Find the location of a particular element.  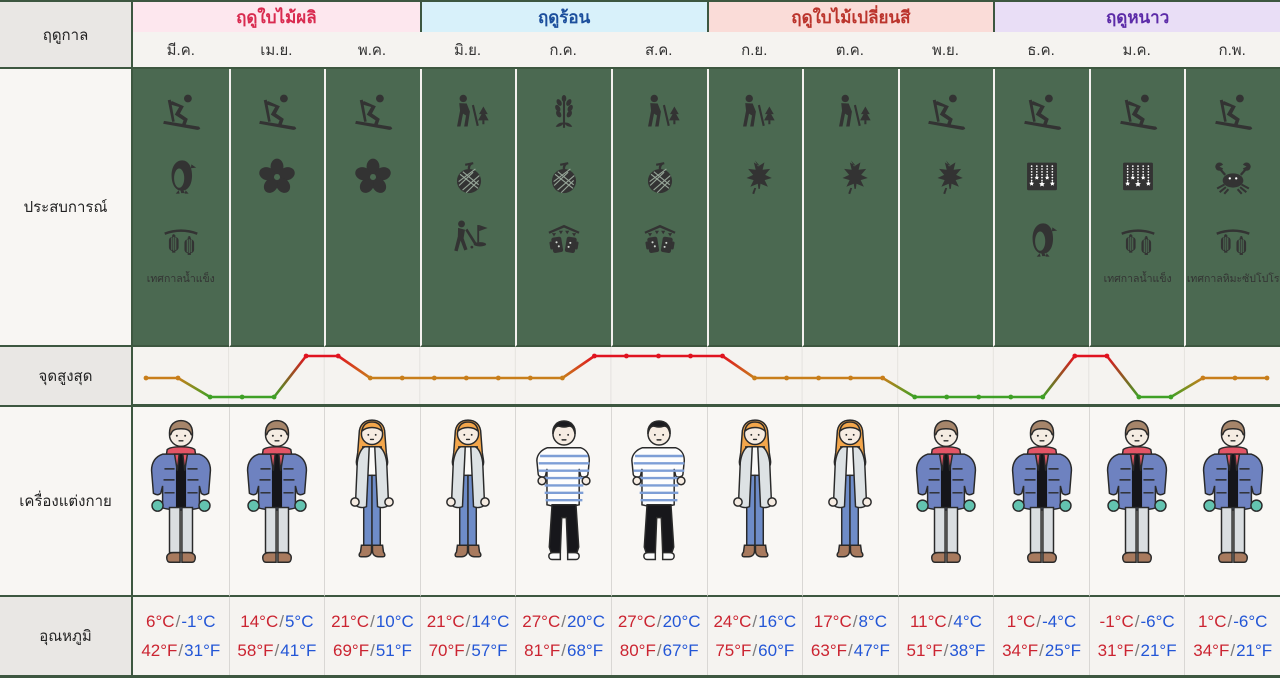

temperature-cell-11: -1°C/-6°C 31°F/21°F is located at coordinates (1136, 636).